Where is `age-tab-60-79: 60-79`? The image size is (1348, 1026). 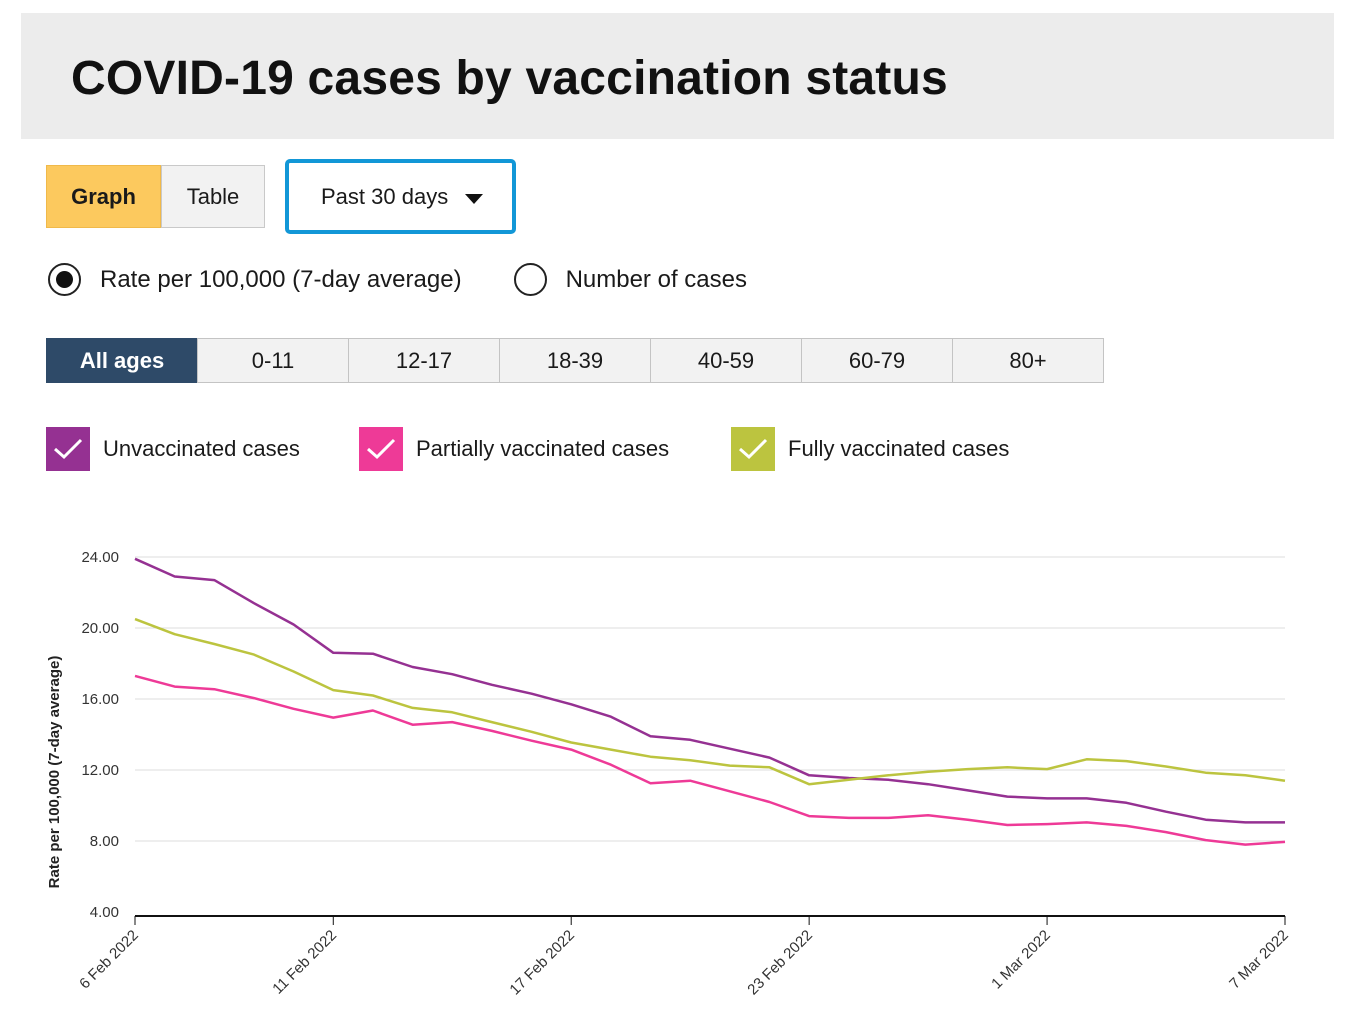
age-tab-60-79: 60-79 is located at coordinates (877, 360).